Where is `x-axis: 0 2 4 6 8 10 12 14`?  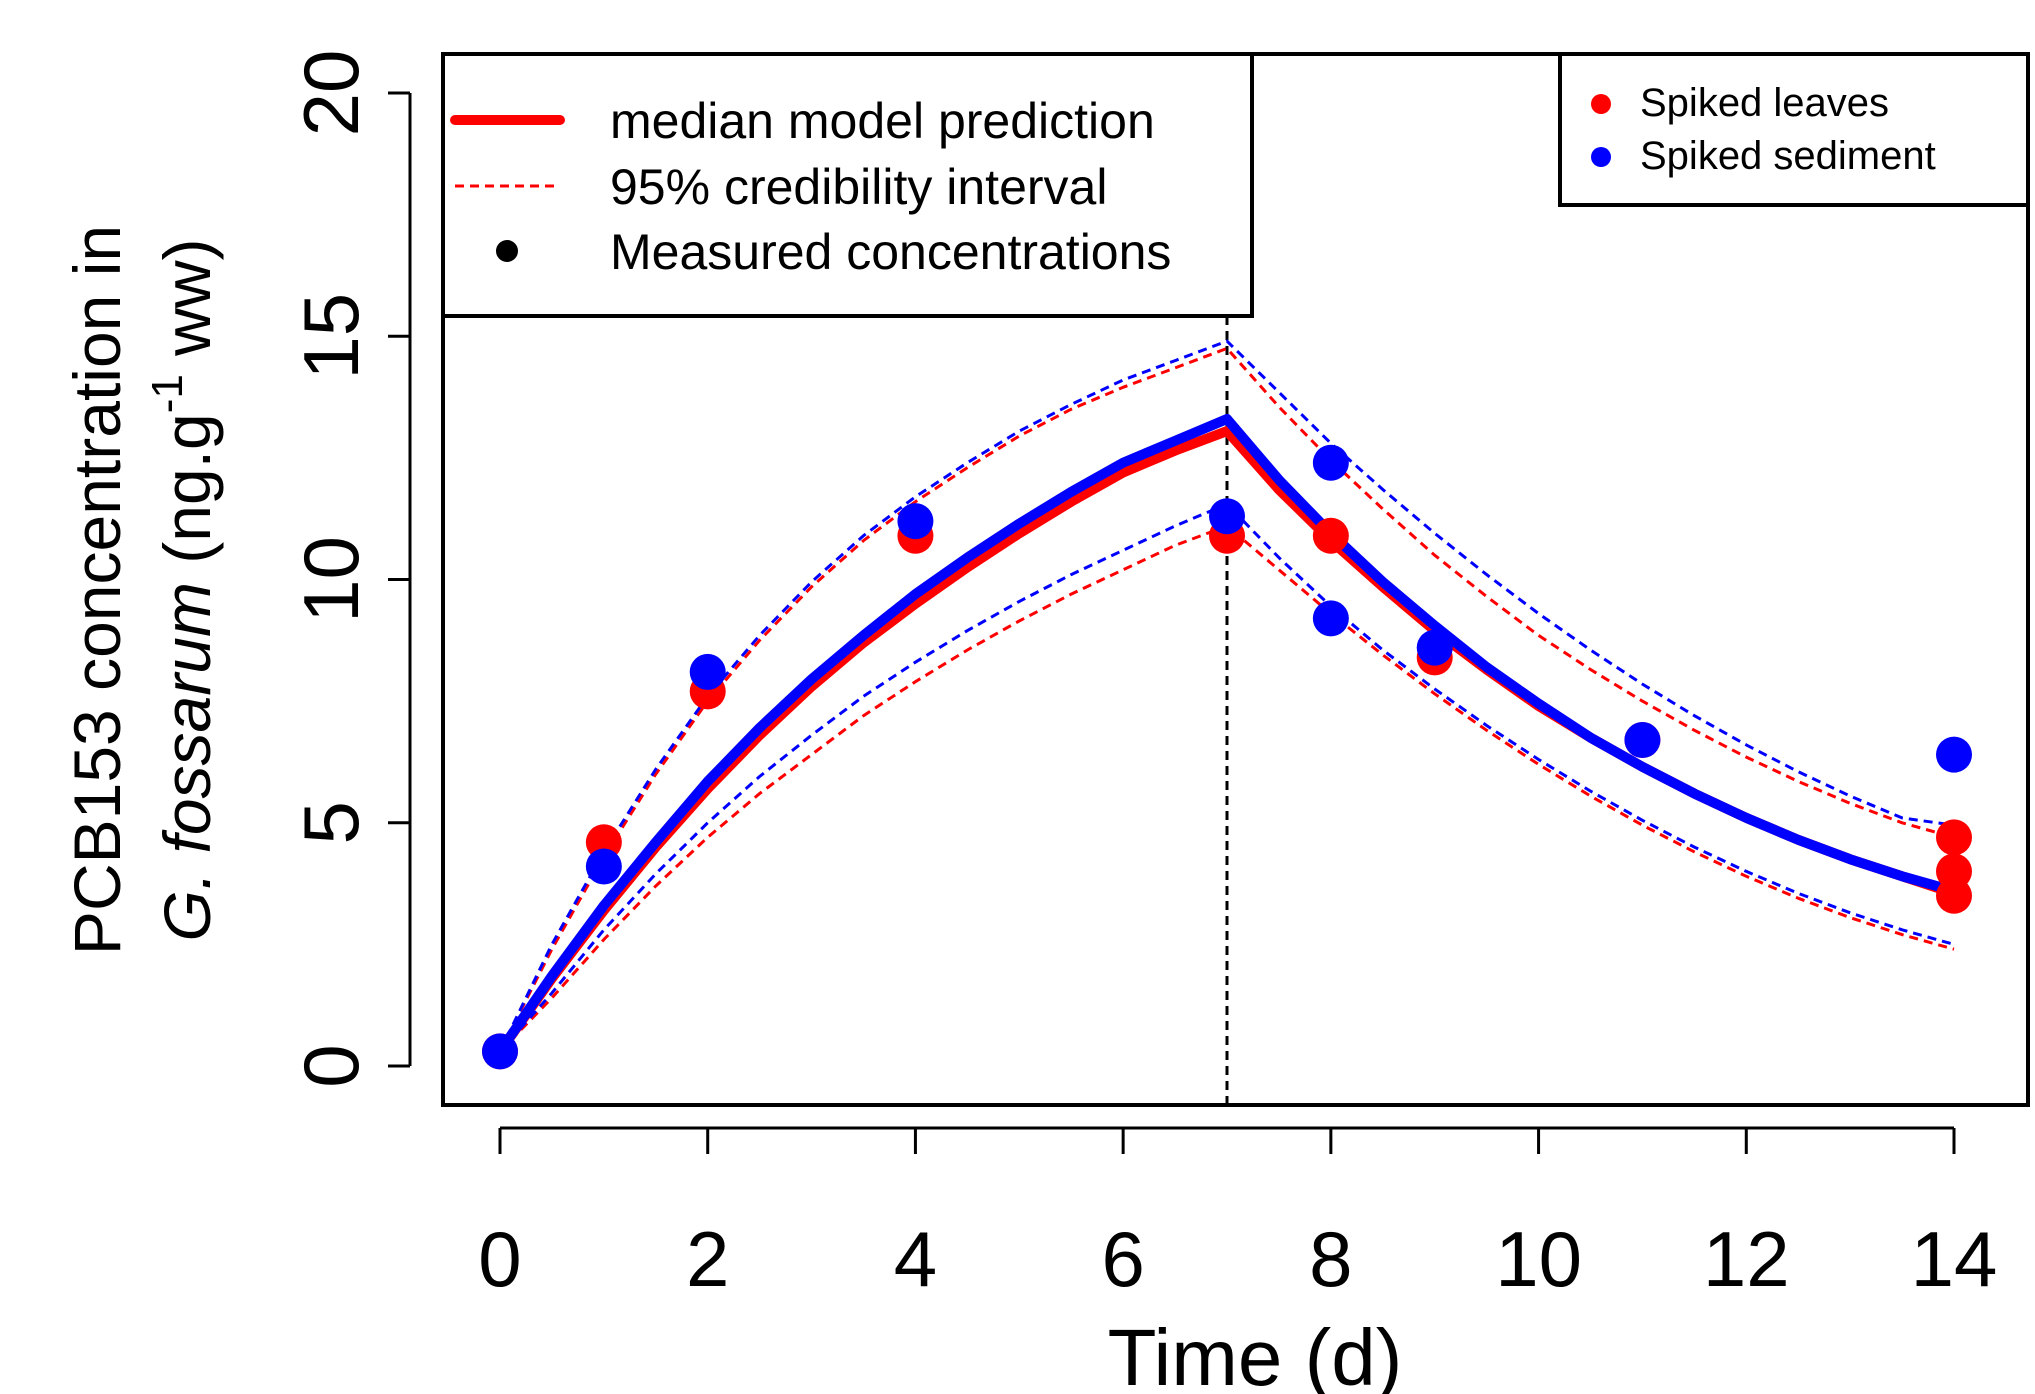
x-axis: 0 2 4 6 8 10 12 14 is located at coordinates (1238, 1214).